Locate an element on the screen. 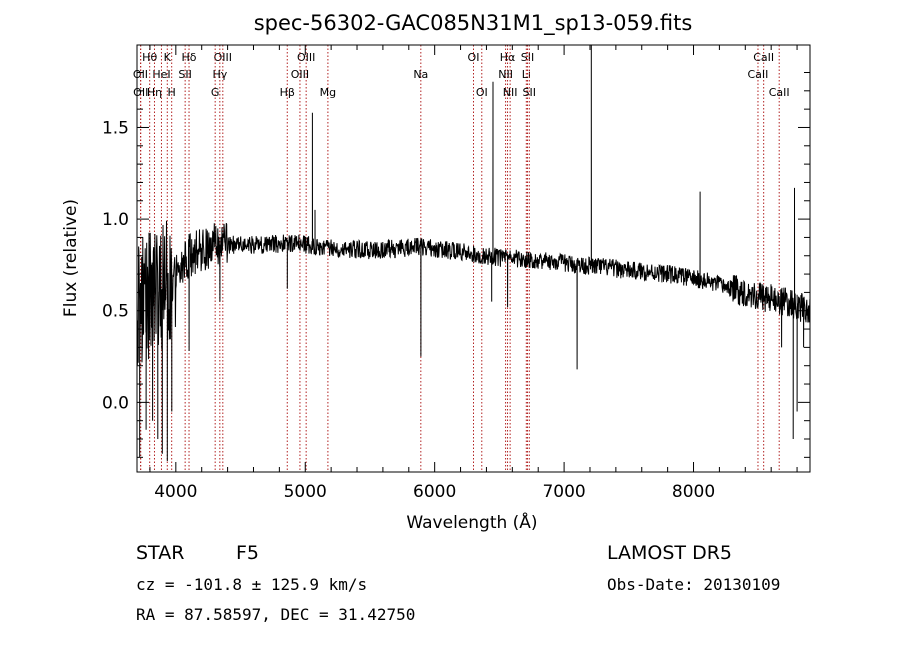  x-tick-label: 5000 is located at coordinates (305, 492).